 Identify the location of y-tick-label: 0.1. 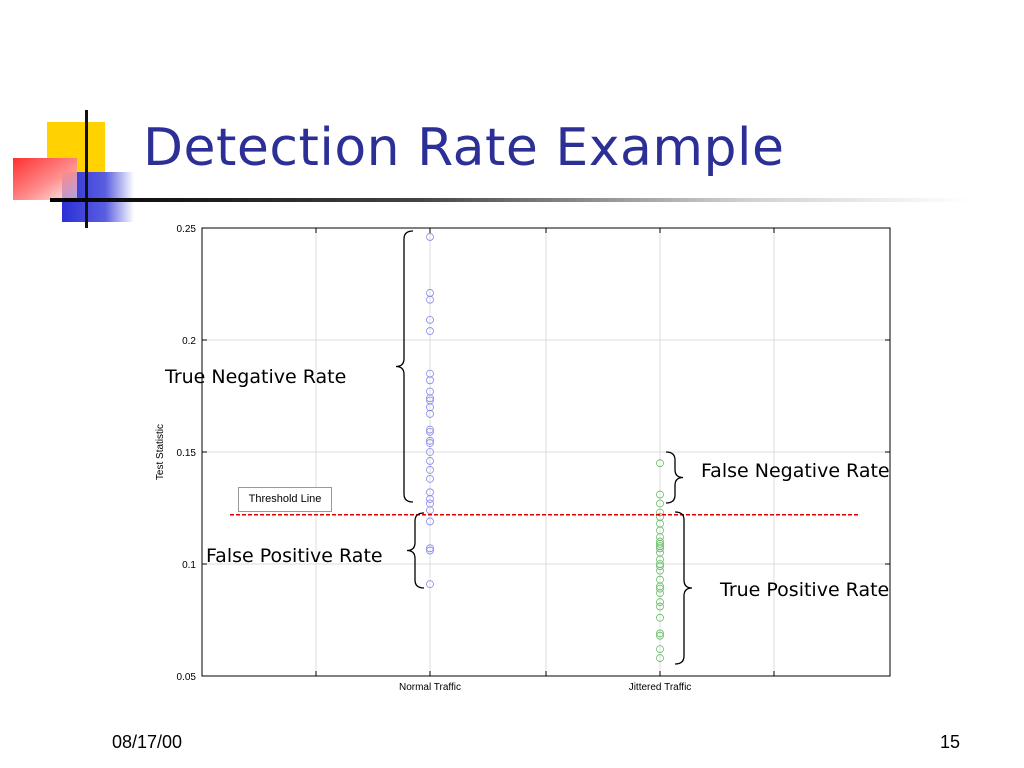
(189, 565).